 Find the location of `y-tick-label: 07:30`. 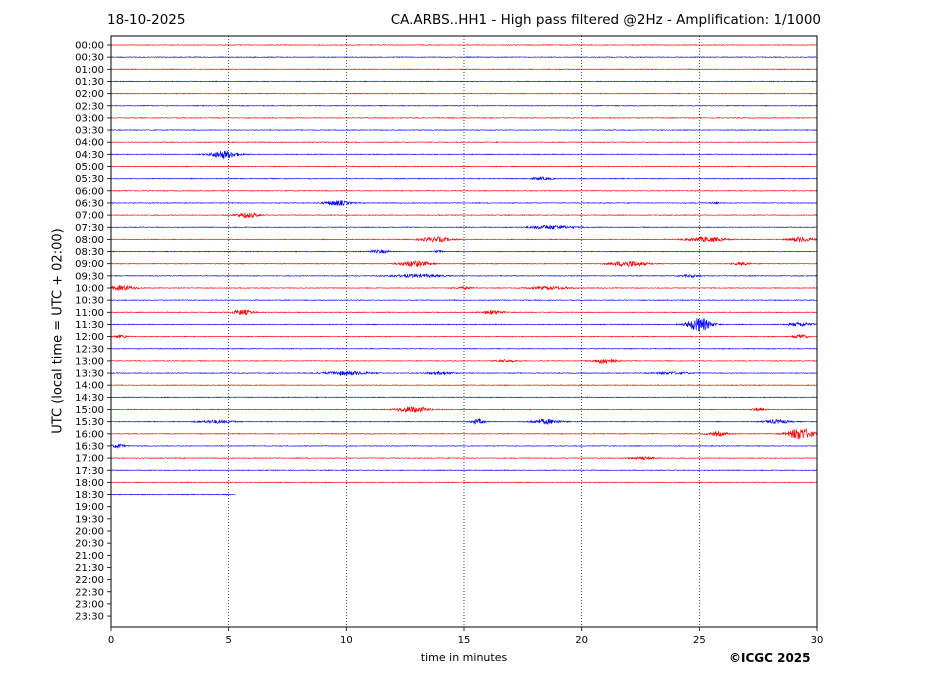

y-tick-label: 07:30 is located at coordinates (89, 228).